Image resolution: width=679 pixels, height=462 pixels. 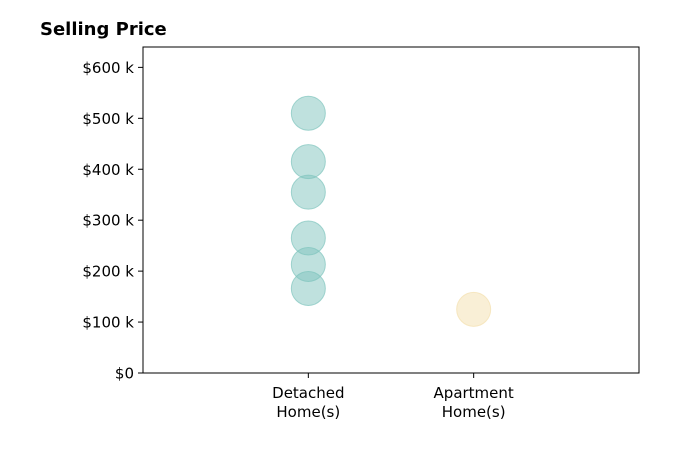 What do you see at coordinates (108, 272) in the screenshot?
I see `y-tick-label: $200 k` at bounding box center [108, 272].